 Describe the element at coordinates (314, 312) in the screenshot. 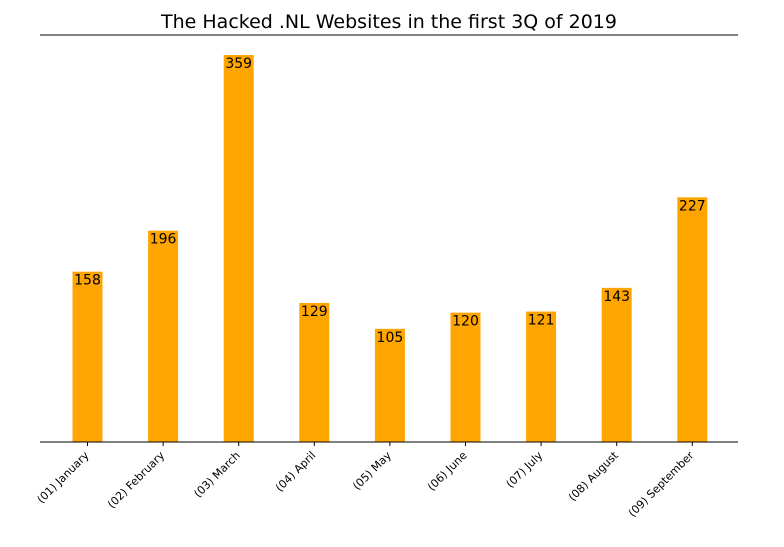

I see `bar-value-label: 129` at that location.